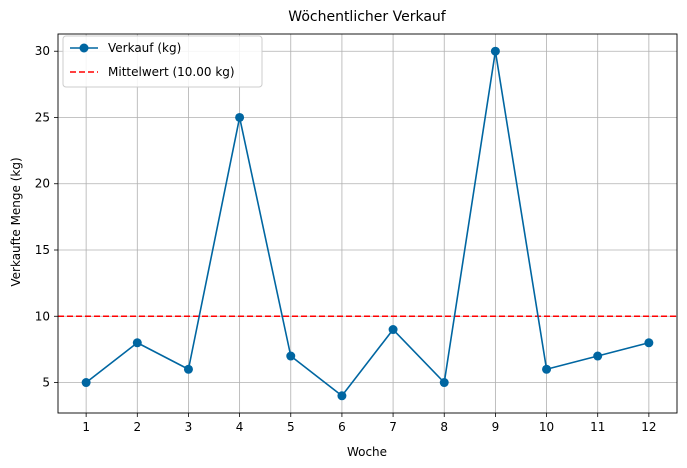 This screenshot has height=468, width=687. Describe the element at coordinates (240, 427) in the screenshot. I see `x-tick-label: 4` at that location.